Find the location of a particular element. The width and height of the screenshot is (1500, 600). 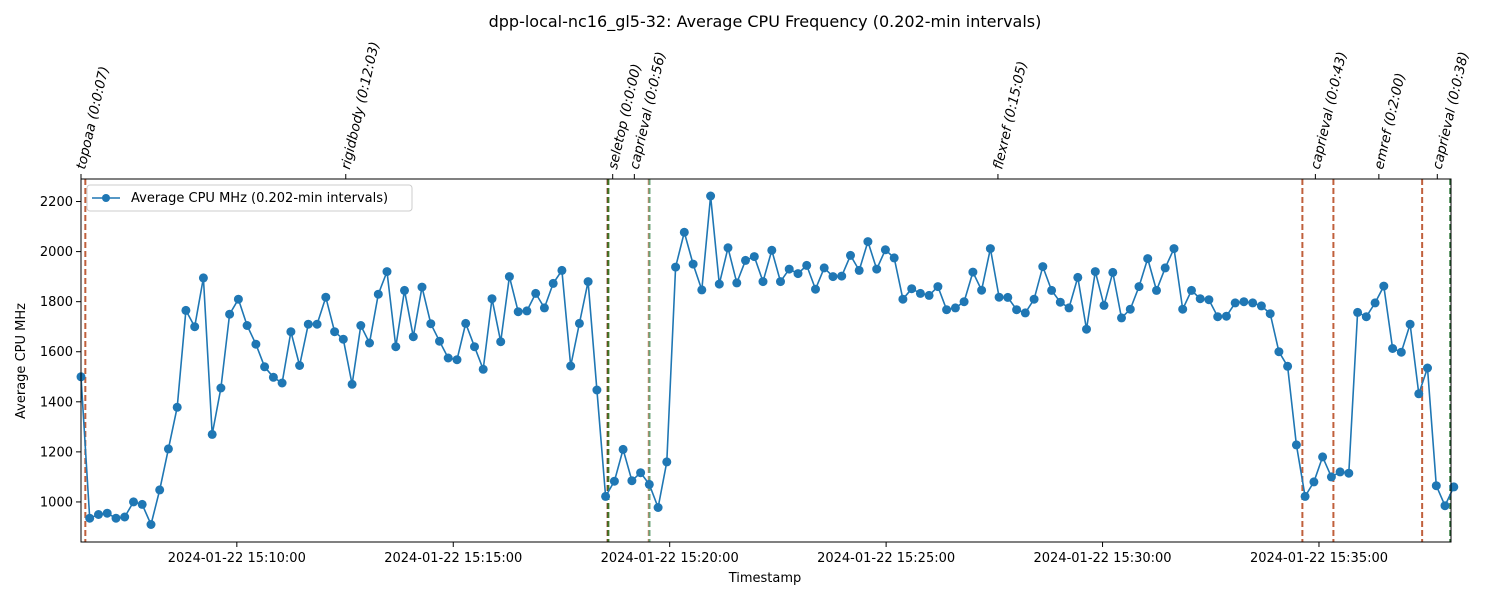

x-tick-label-0: 2024-01-22 15:10:00 is located at coordinates (237, 558).